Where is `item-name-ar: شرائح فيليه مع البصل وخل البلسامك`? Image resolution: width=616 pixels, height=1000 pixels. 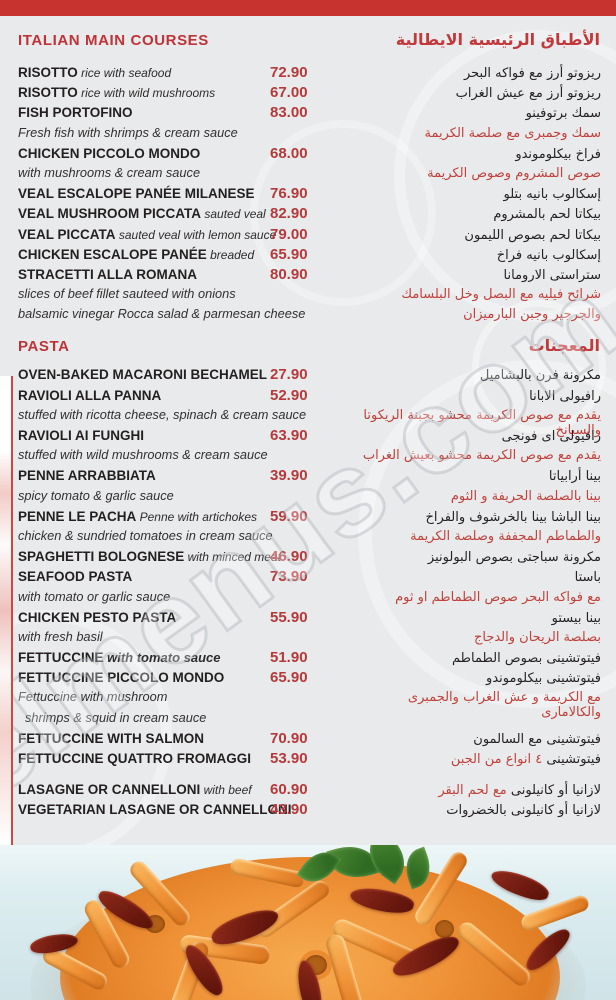
item-name-ar: شرائح فيليه مع البصل وخل البلسامك is located at coordinates (501, 295).